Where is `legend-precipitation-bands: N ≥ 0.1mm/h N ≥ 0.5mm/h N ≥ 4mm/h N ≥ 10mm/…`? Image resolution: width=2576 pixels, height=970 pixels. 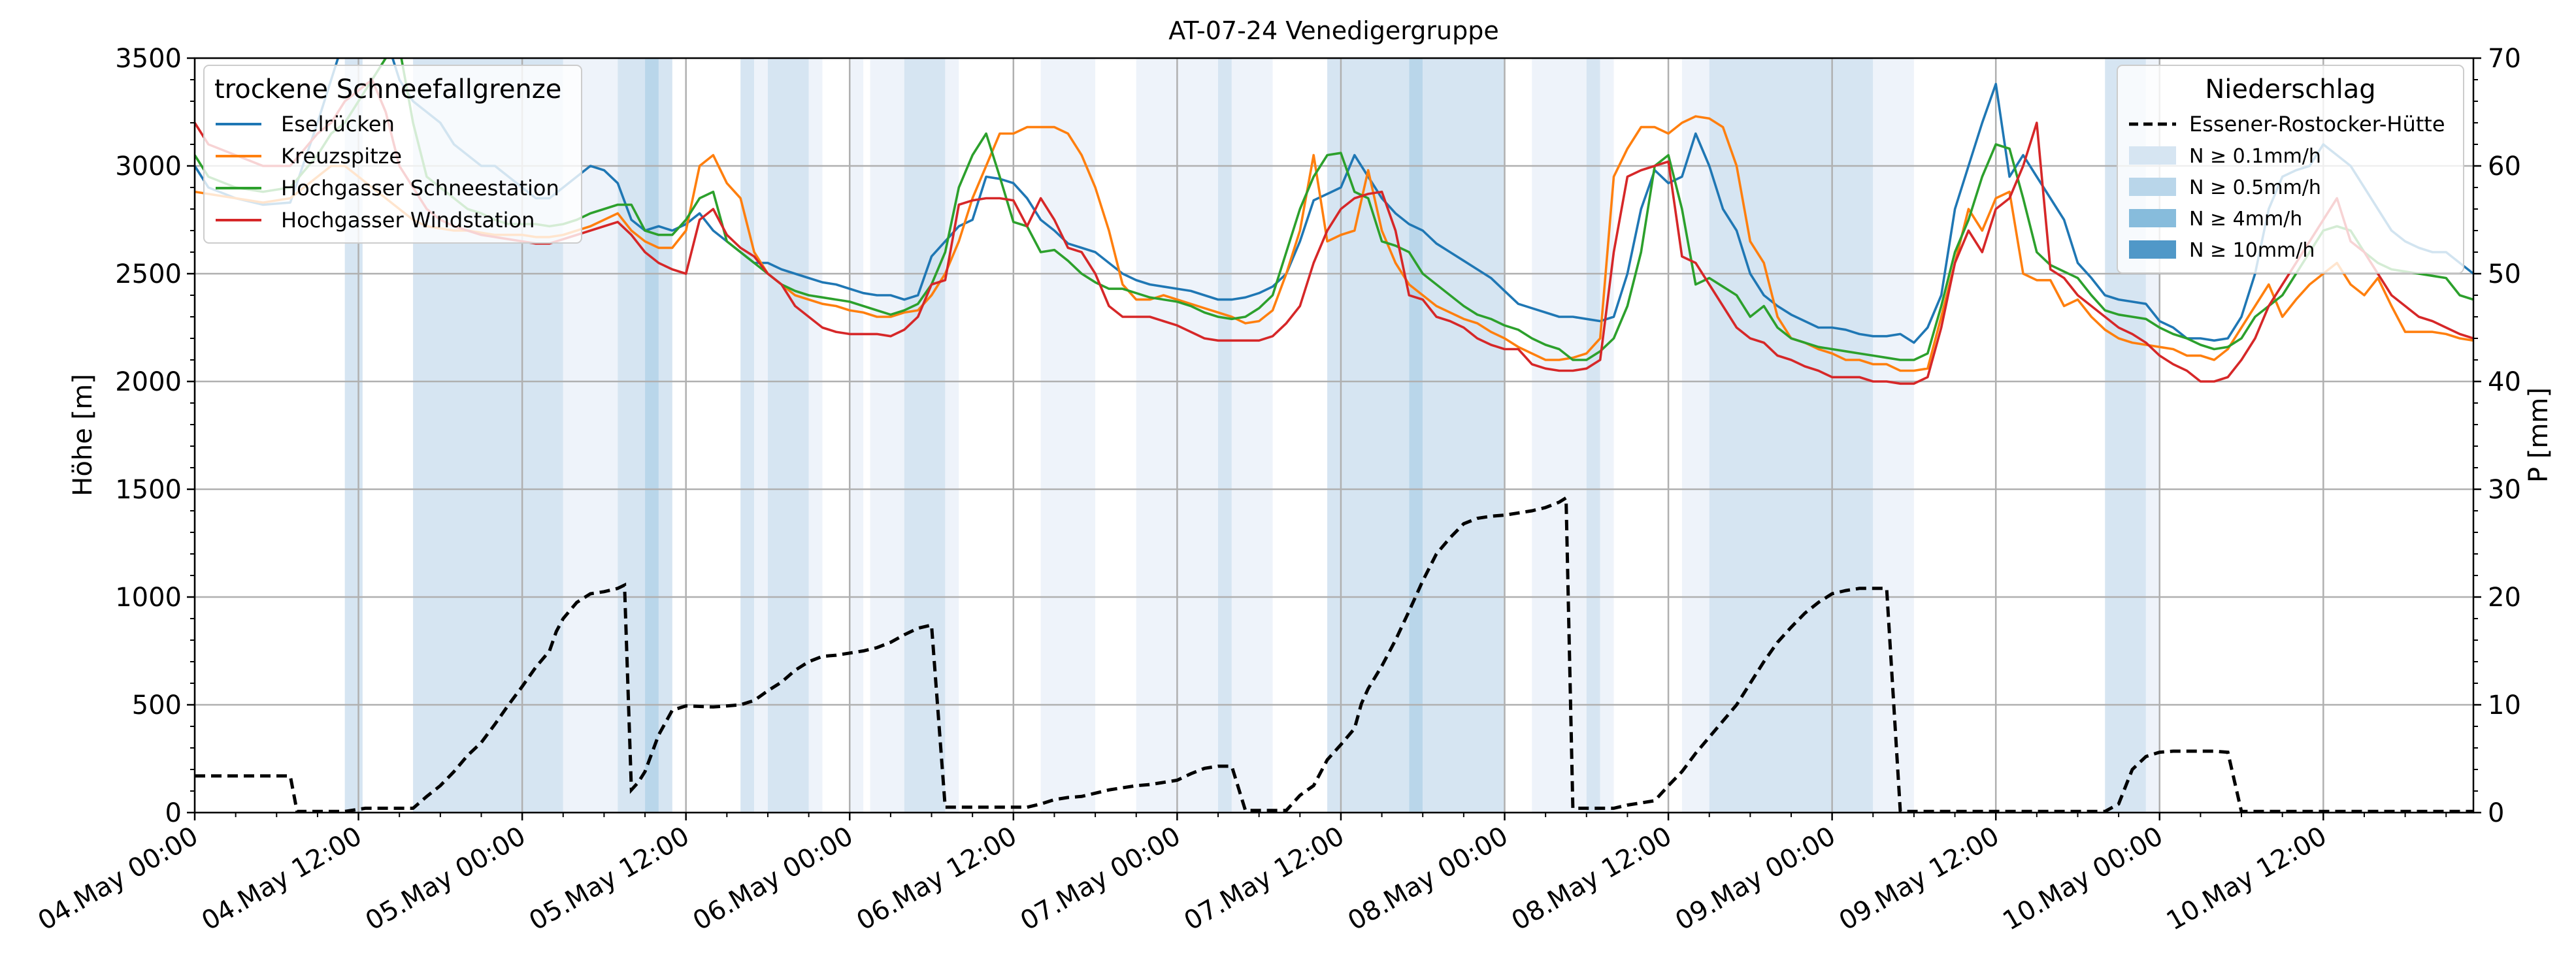 legend-precipitation-bands: N ≥ 0.1mm/h N ≥ 0.5mm/h N ≥ 4mm/h N ≥ 10mm/… is located at coordinates (2225, 203).